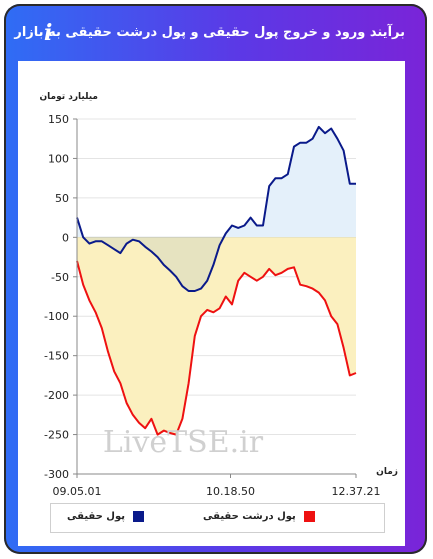 The height and width of the screenshot is (559, 433). What do you see at coordinates (65, 237) in the screenshot?
I see `y-tick-label-3: 0` at bounding box center [65, 237].